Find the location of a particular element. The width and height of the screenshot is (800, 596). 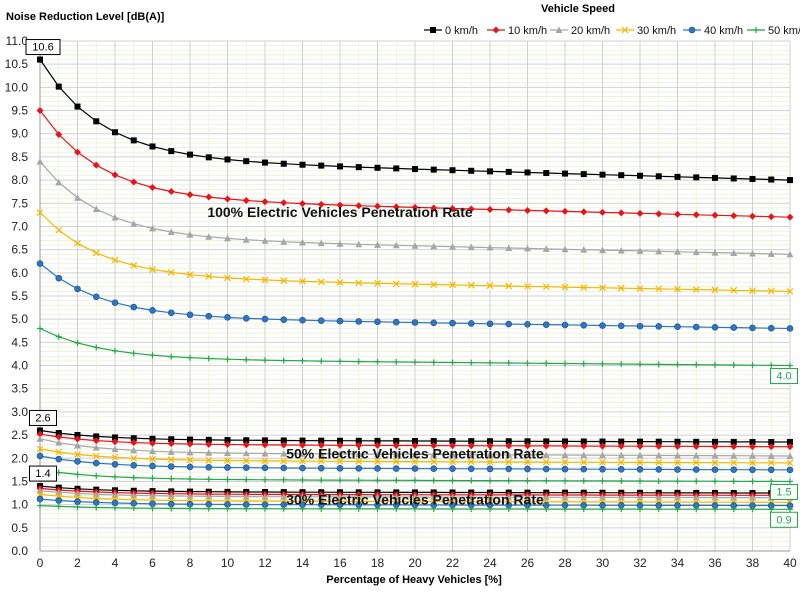

legend-label: 0 km/h is located at coordinates (461, 31).